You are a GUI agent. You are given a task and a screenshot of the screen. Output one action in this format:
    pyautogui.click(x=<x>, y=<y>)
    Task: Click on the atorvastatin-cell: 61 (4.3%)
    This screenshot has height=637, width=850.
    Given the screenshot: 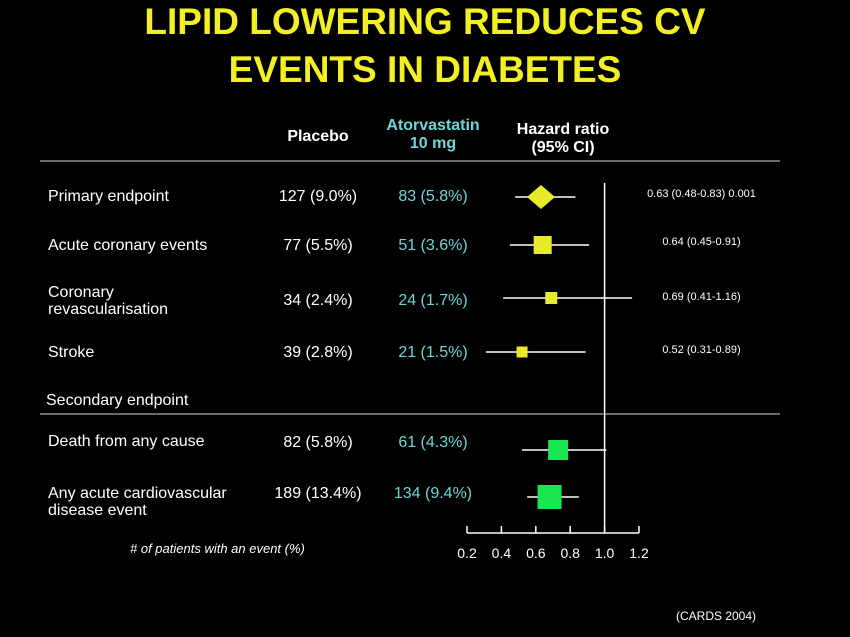 What is the action you would take?
    pyautogui.click(x=433, y=442)
    